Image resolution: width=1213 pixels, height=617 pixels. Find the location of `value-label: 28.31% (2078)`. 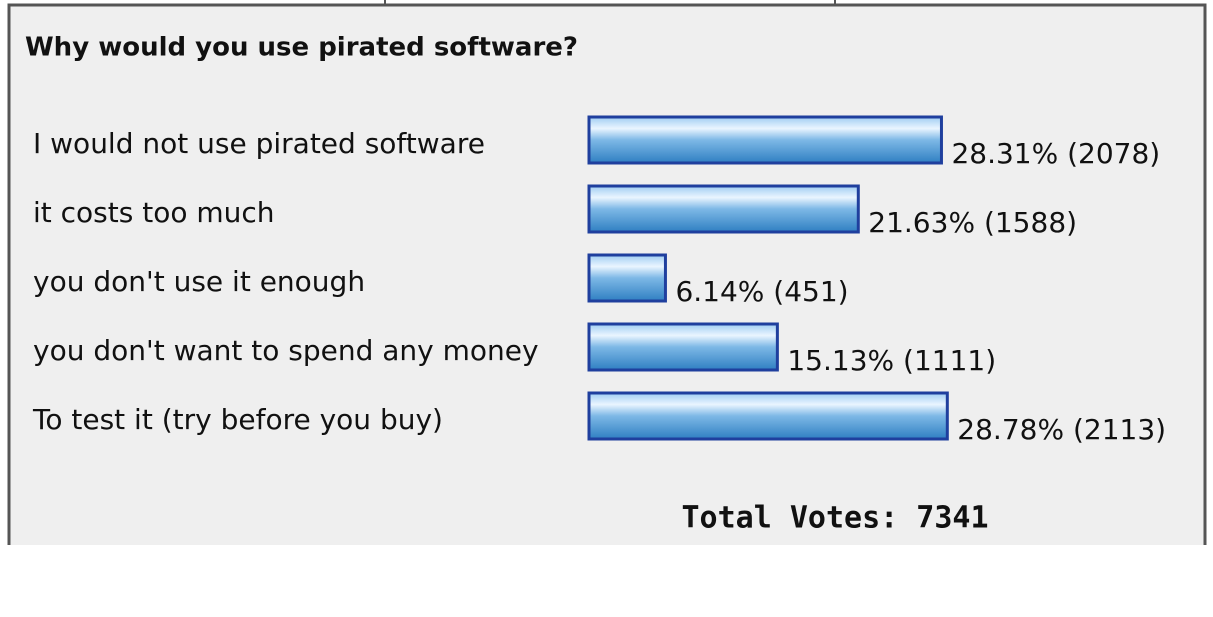

value-label: 28.31% (2078) is located at coordinates (1055, 153).